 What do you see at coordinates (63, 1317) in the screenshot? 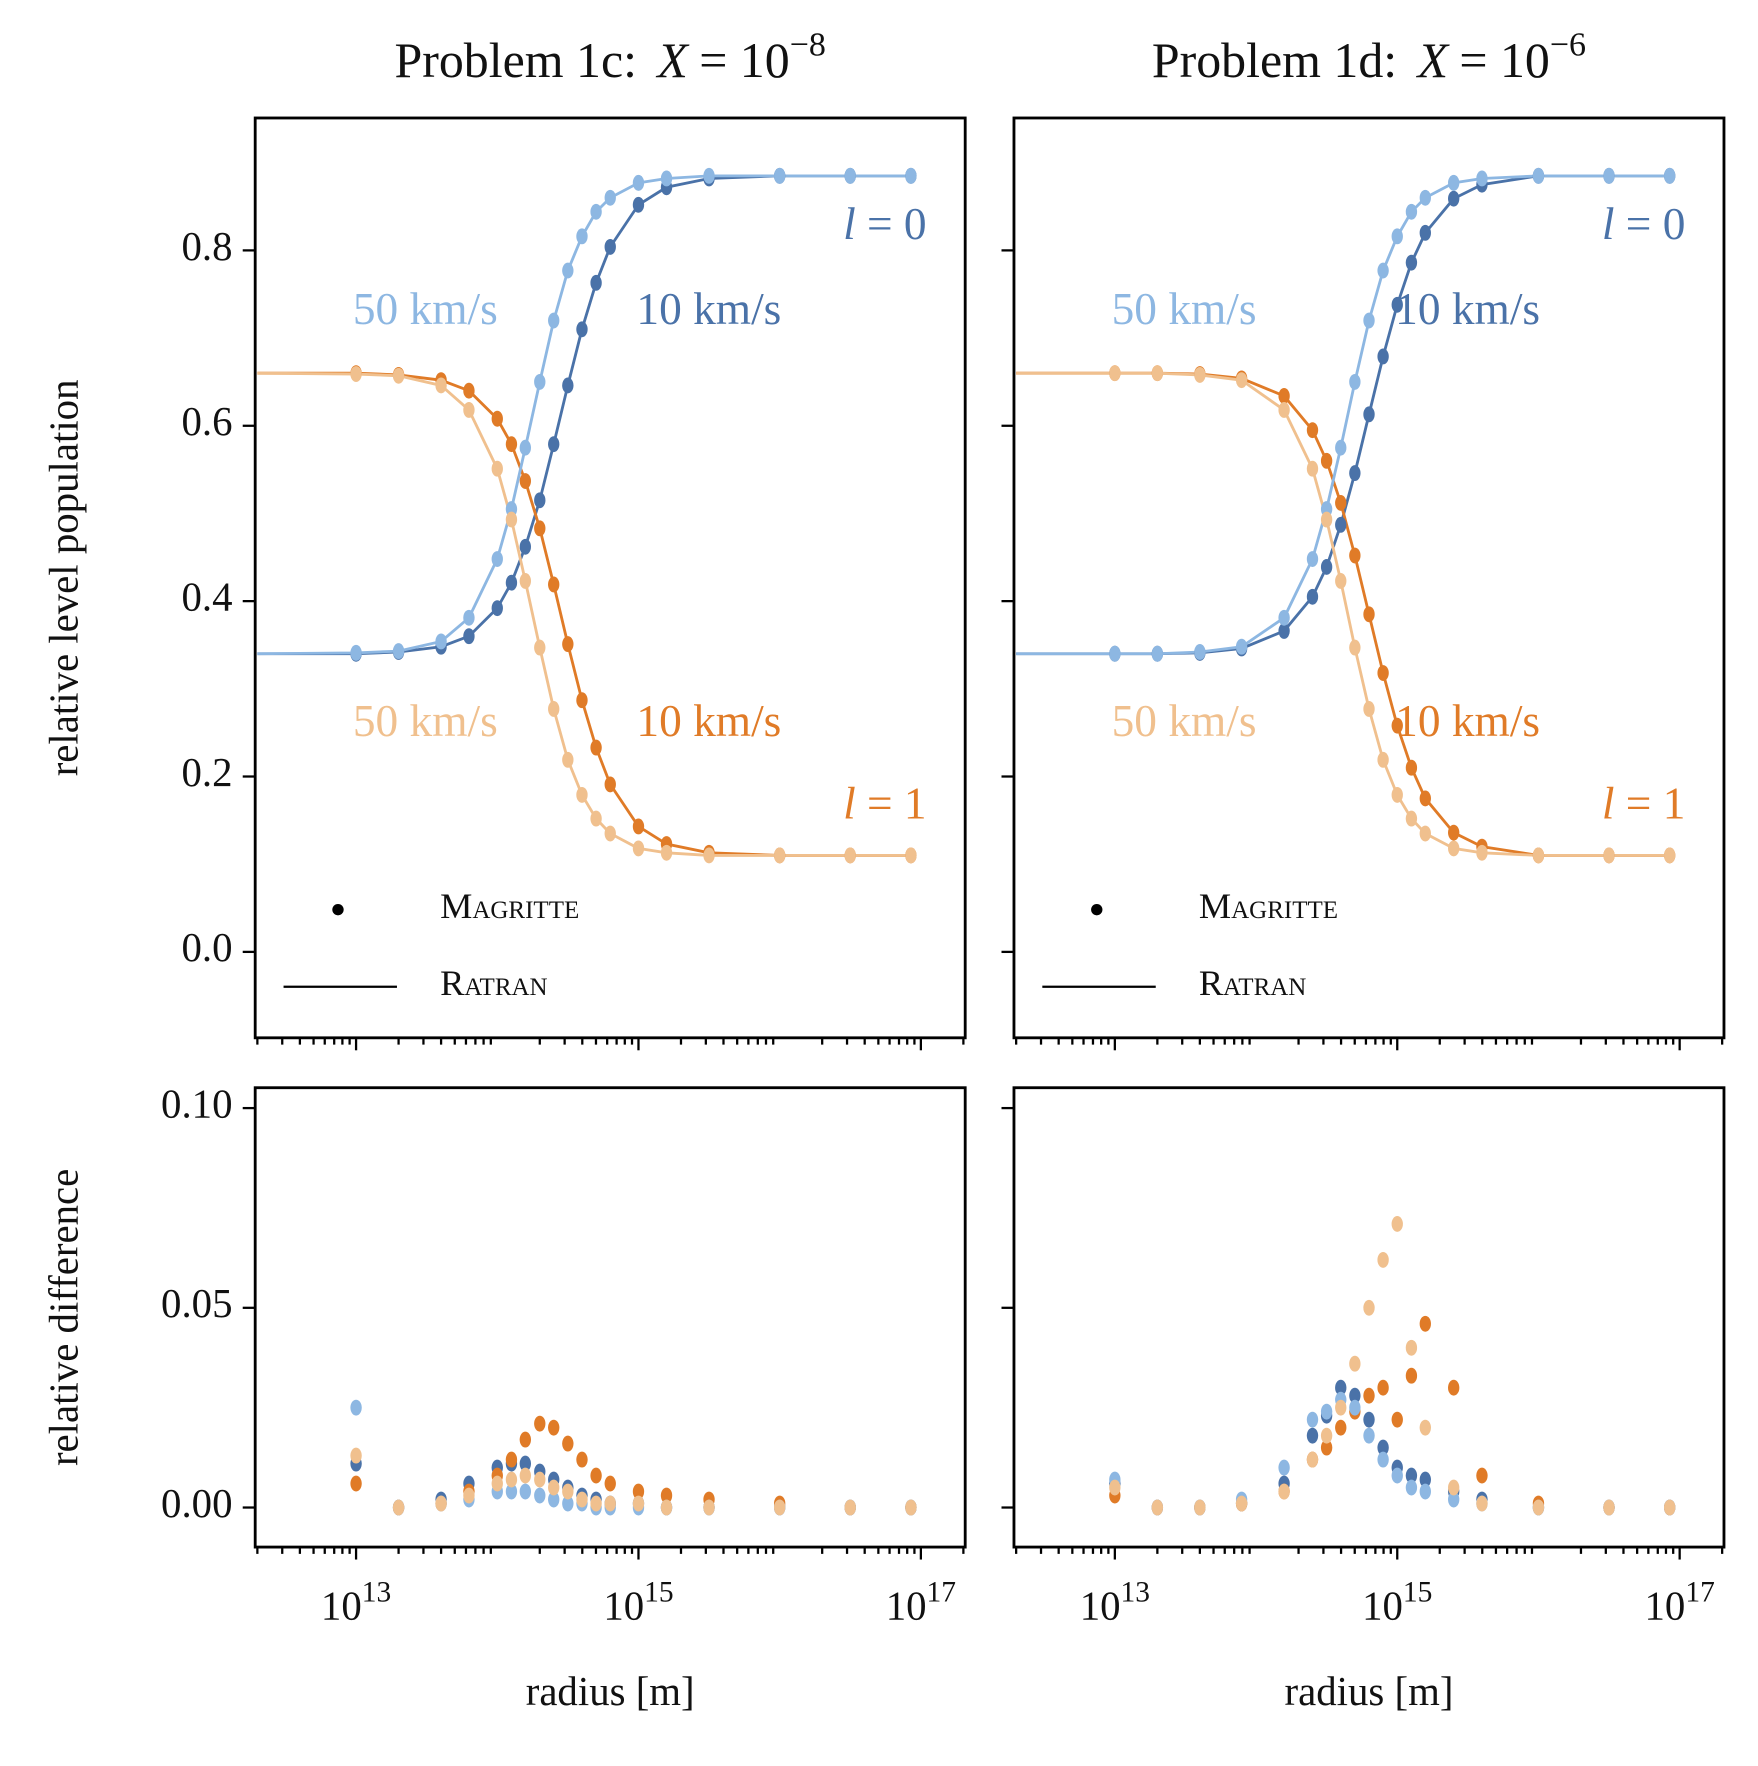
I see `y-axis-label: relative difference` at bounding box center [63, 1317].